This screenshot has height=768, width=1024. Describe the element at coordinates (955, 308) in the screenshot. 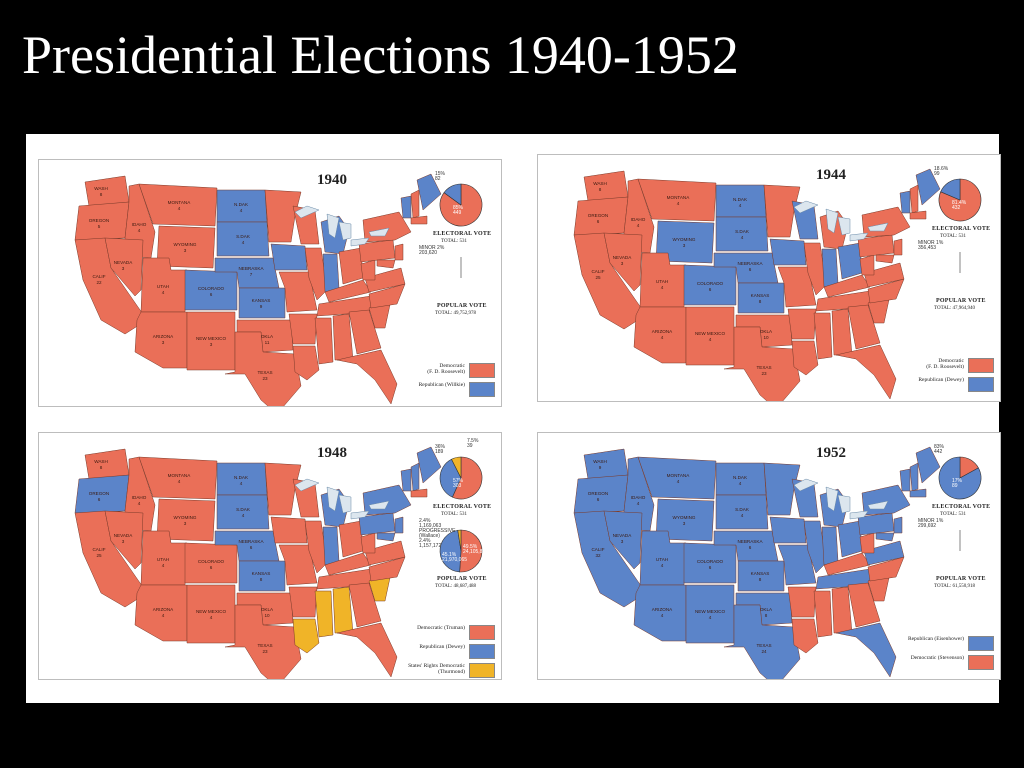

I see `popular-vote-total: TOTAL: 47,964,940` at that location.